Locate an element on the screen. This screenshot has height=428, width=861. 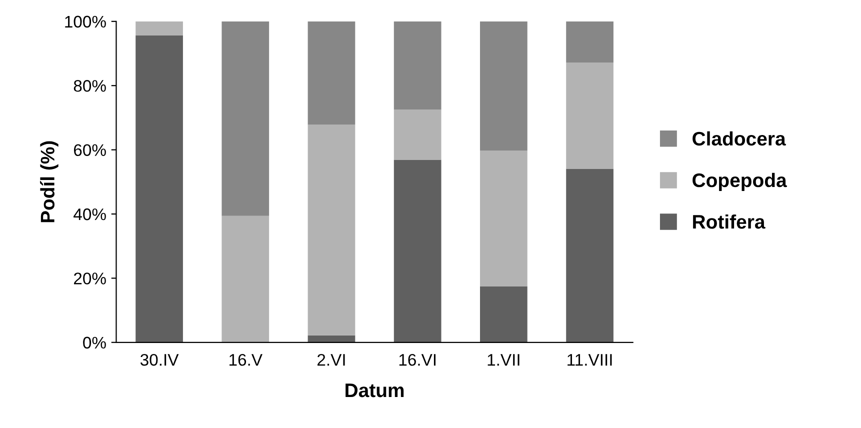
x-tick-label: 2.VI is located at coordinates (331, 360).